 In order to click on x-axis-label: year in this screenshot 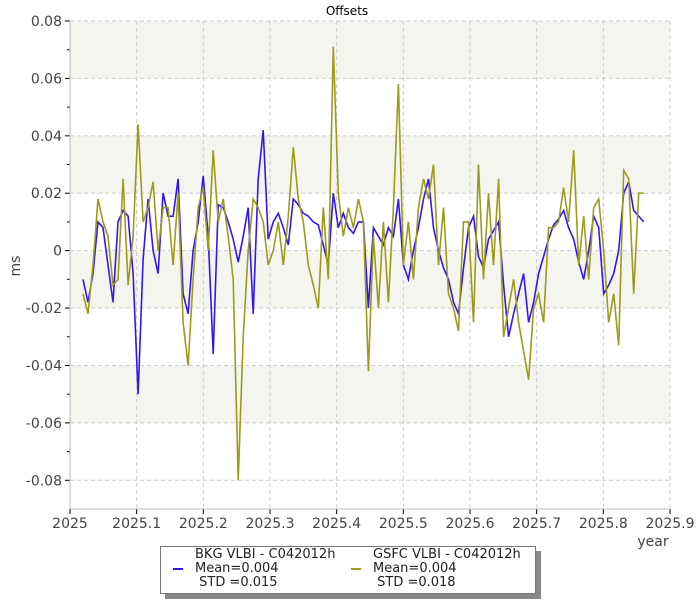, I will do `click(652, 542)`.